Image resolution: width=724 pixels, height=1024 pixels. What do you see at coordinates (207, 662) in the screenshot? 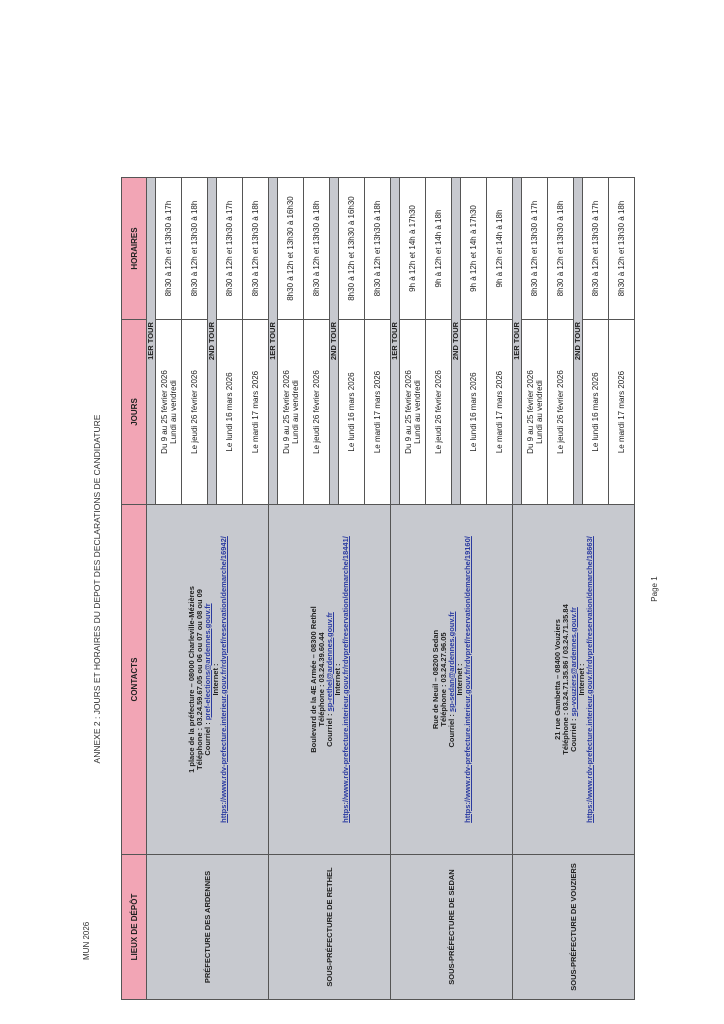
I see `email-link: pref-elections@ardennes.gouv.fr` at bounding box center [207, 662].